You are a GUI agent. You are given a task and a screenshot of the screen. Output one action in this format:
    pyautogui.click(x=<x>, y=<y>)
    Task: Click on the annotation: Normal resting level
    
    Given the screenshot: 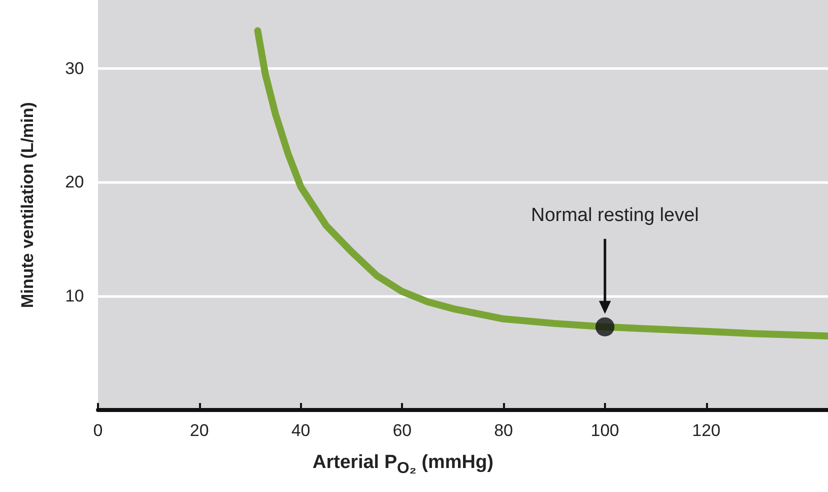 What is the action you would take?
    pyautogui.click(x=614, y=215)
    